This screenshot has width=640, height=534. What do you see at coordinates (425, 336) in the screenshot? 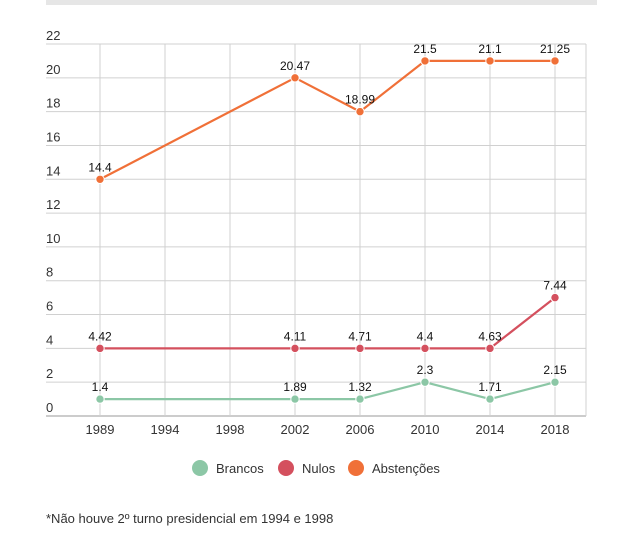
I see `data-label: 4.4` at bounding box center [425, 336].